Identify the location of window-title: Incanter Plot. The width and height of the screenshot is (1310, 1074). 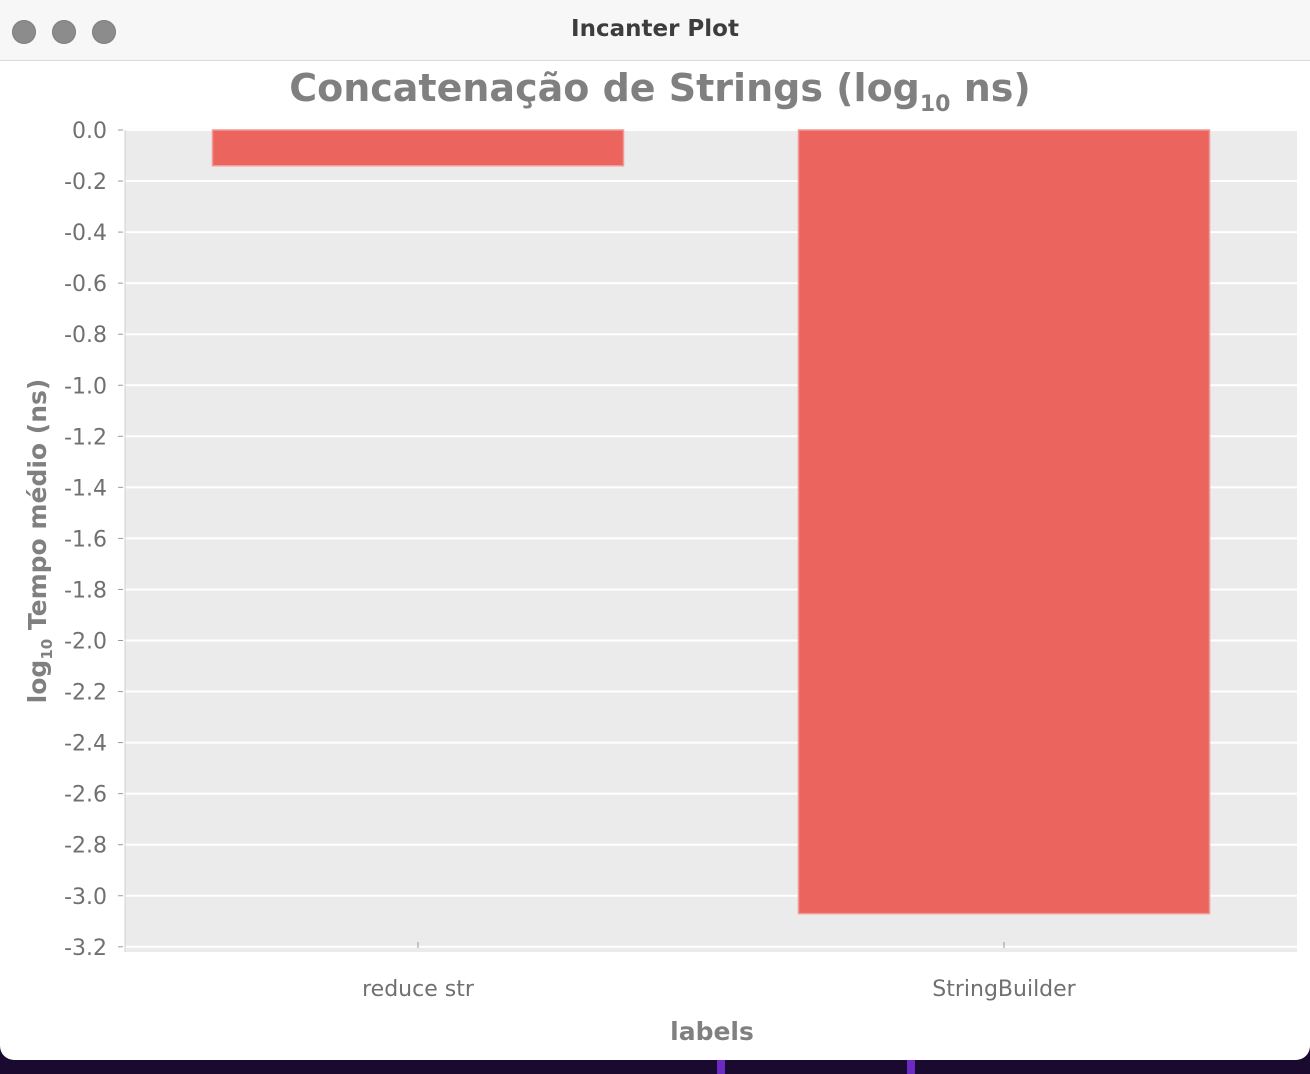
(655, 29).